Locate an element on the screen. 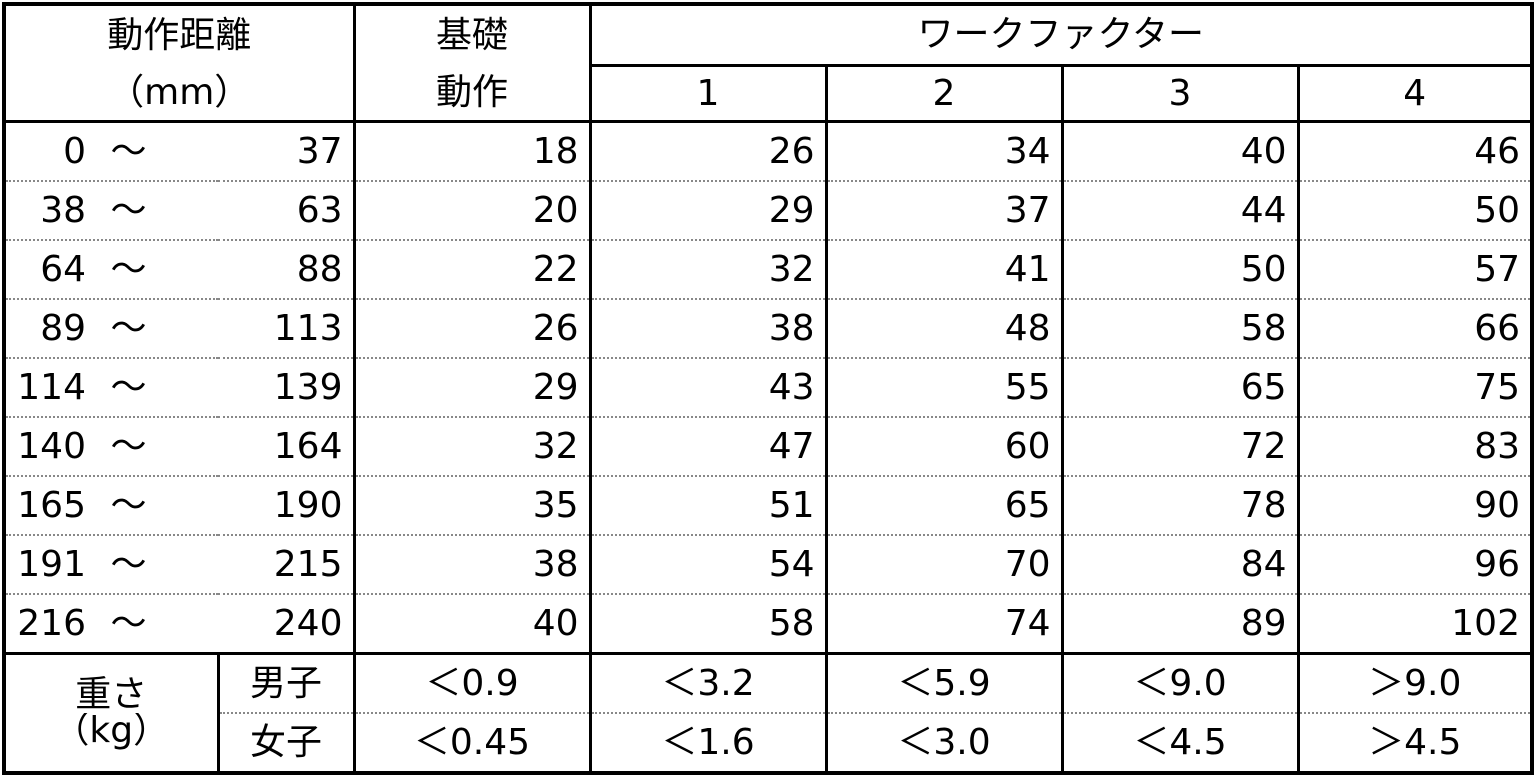 This screenshot has height=775, width=1536. table-row: 64 ～ 88 22 32 41 50 57 is located at coordinates (768, 270).